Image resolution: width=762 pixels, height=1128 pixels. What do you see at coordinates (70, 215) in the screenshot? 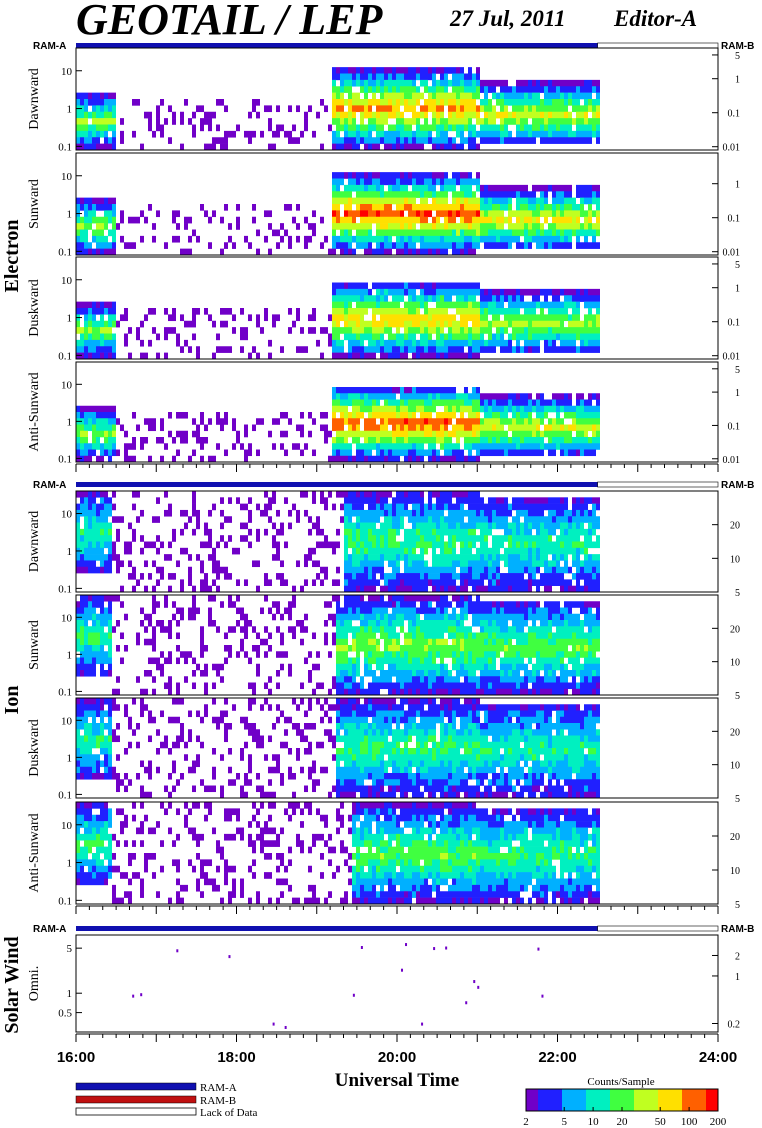
I see `left-tick-label: 1` at bounding box center [70, 215].